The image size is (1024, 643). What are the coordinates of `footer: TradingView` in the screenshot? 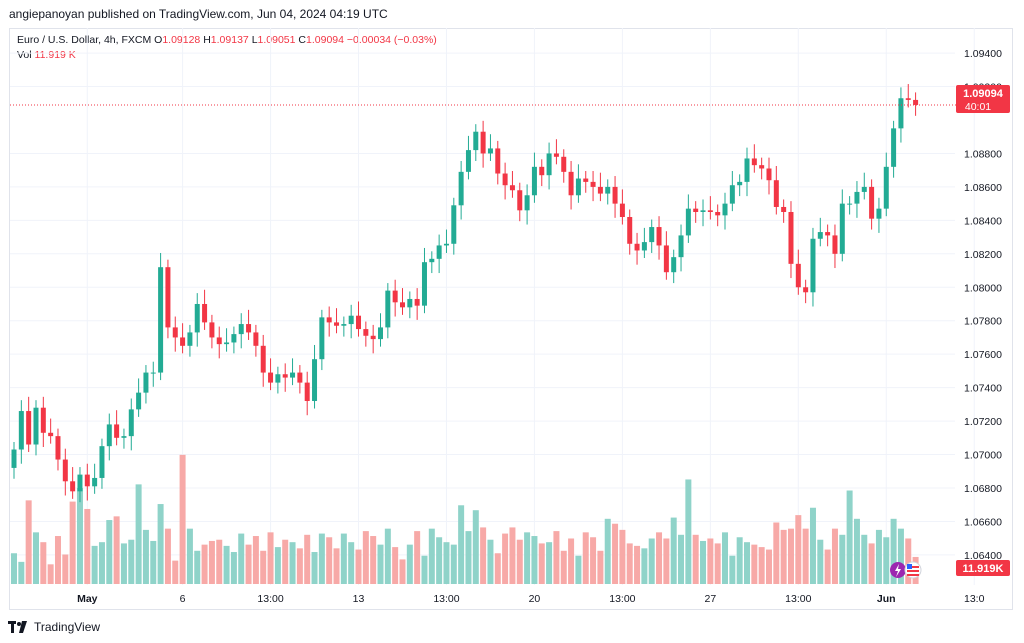 It's located at (54, 627).